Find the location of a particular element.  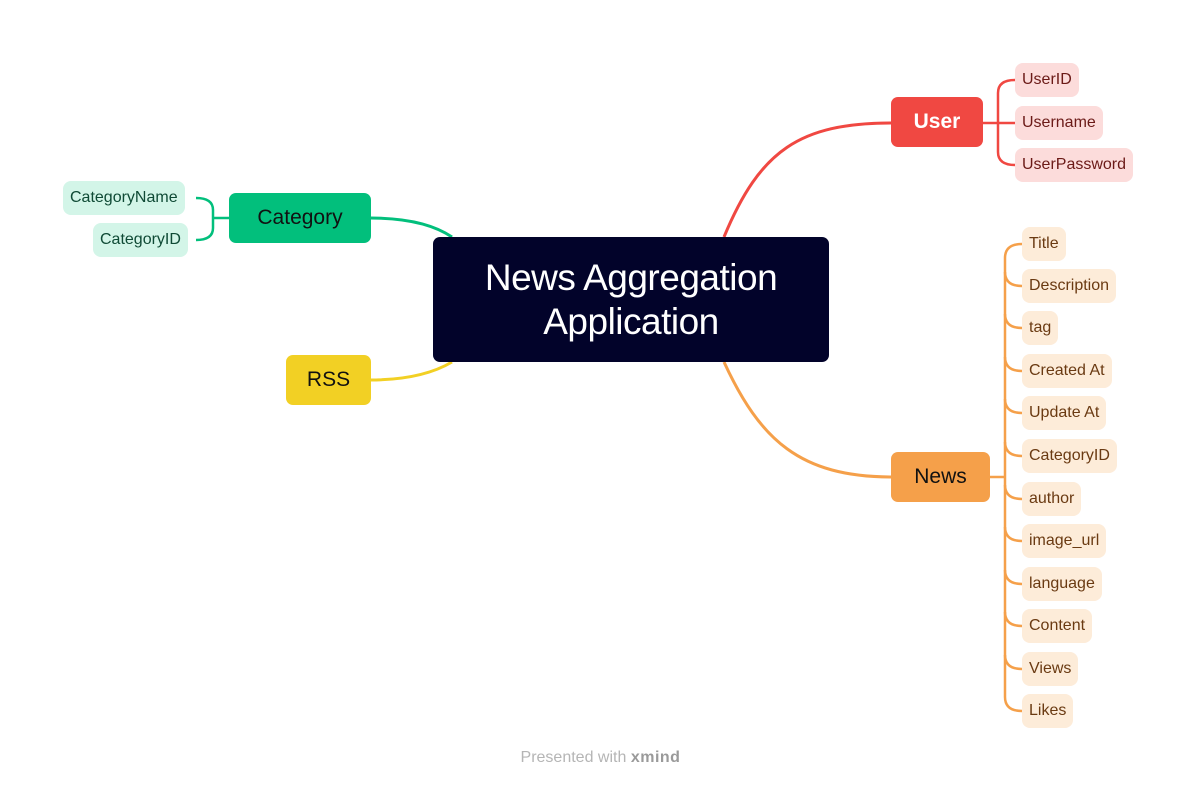

subtopic-username: Username is located at coordinates (1059, 123).